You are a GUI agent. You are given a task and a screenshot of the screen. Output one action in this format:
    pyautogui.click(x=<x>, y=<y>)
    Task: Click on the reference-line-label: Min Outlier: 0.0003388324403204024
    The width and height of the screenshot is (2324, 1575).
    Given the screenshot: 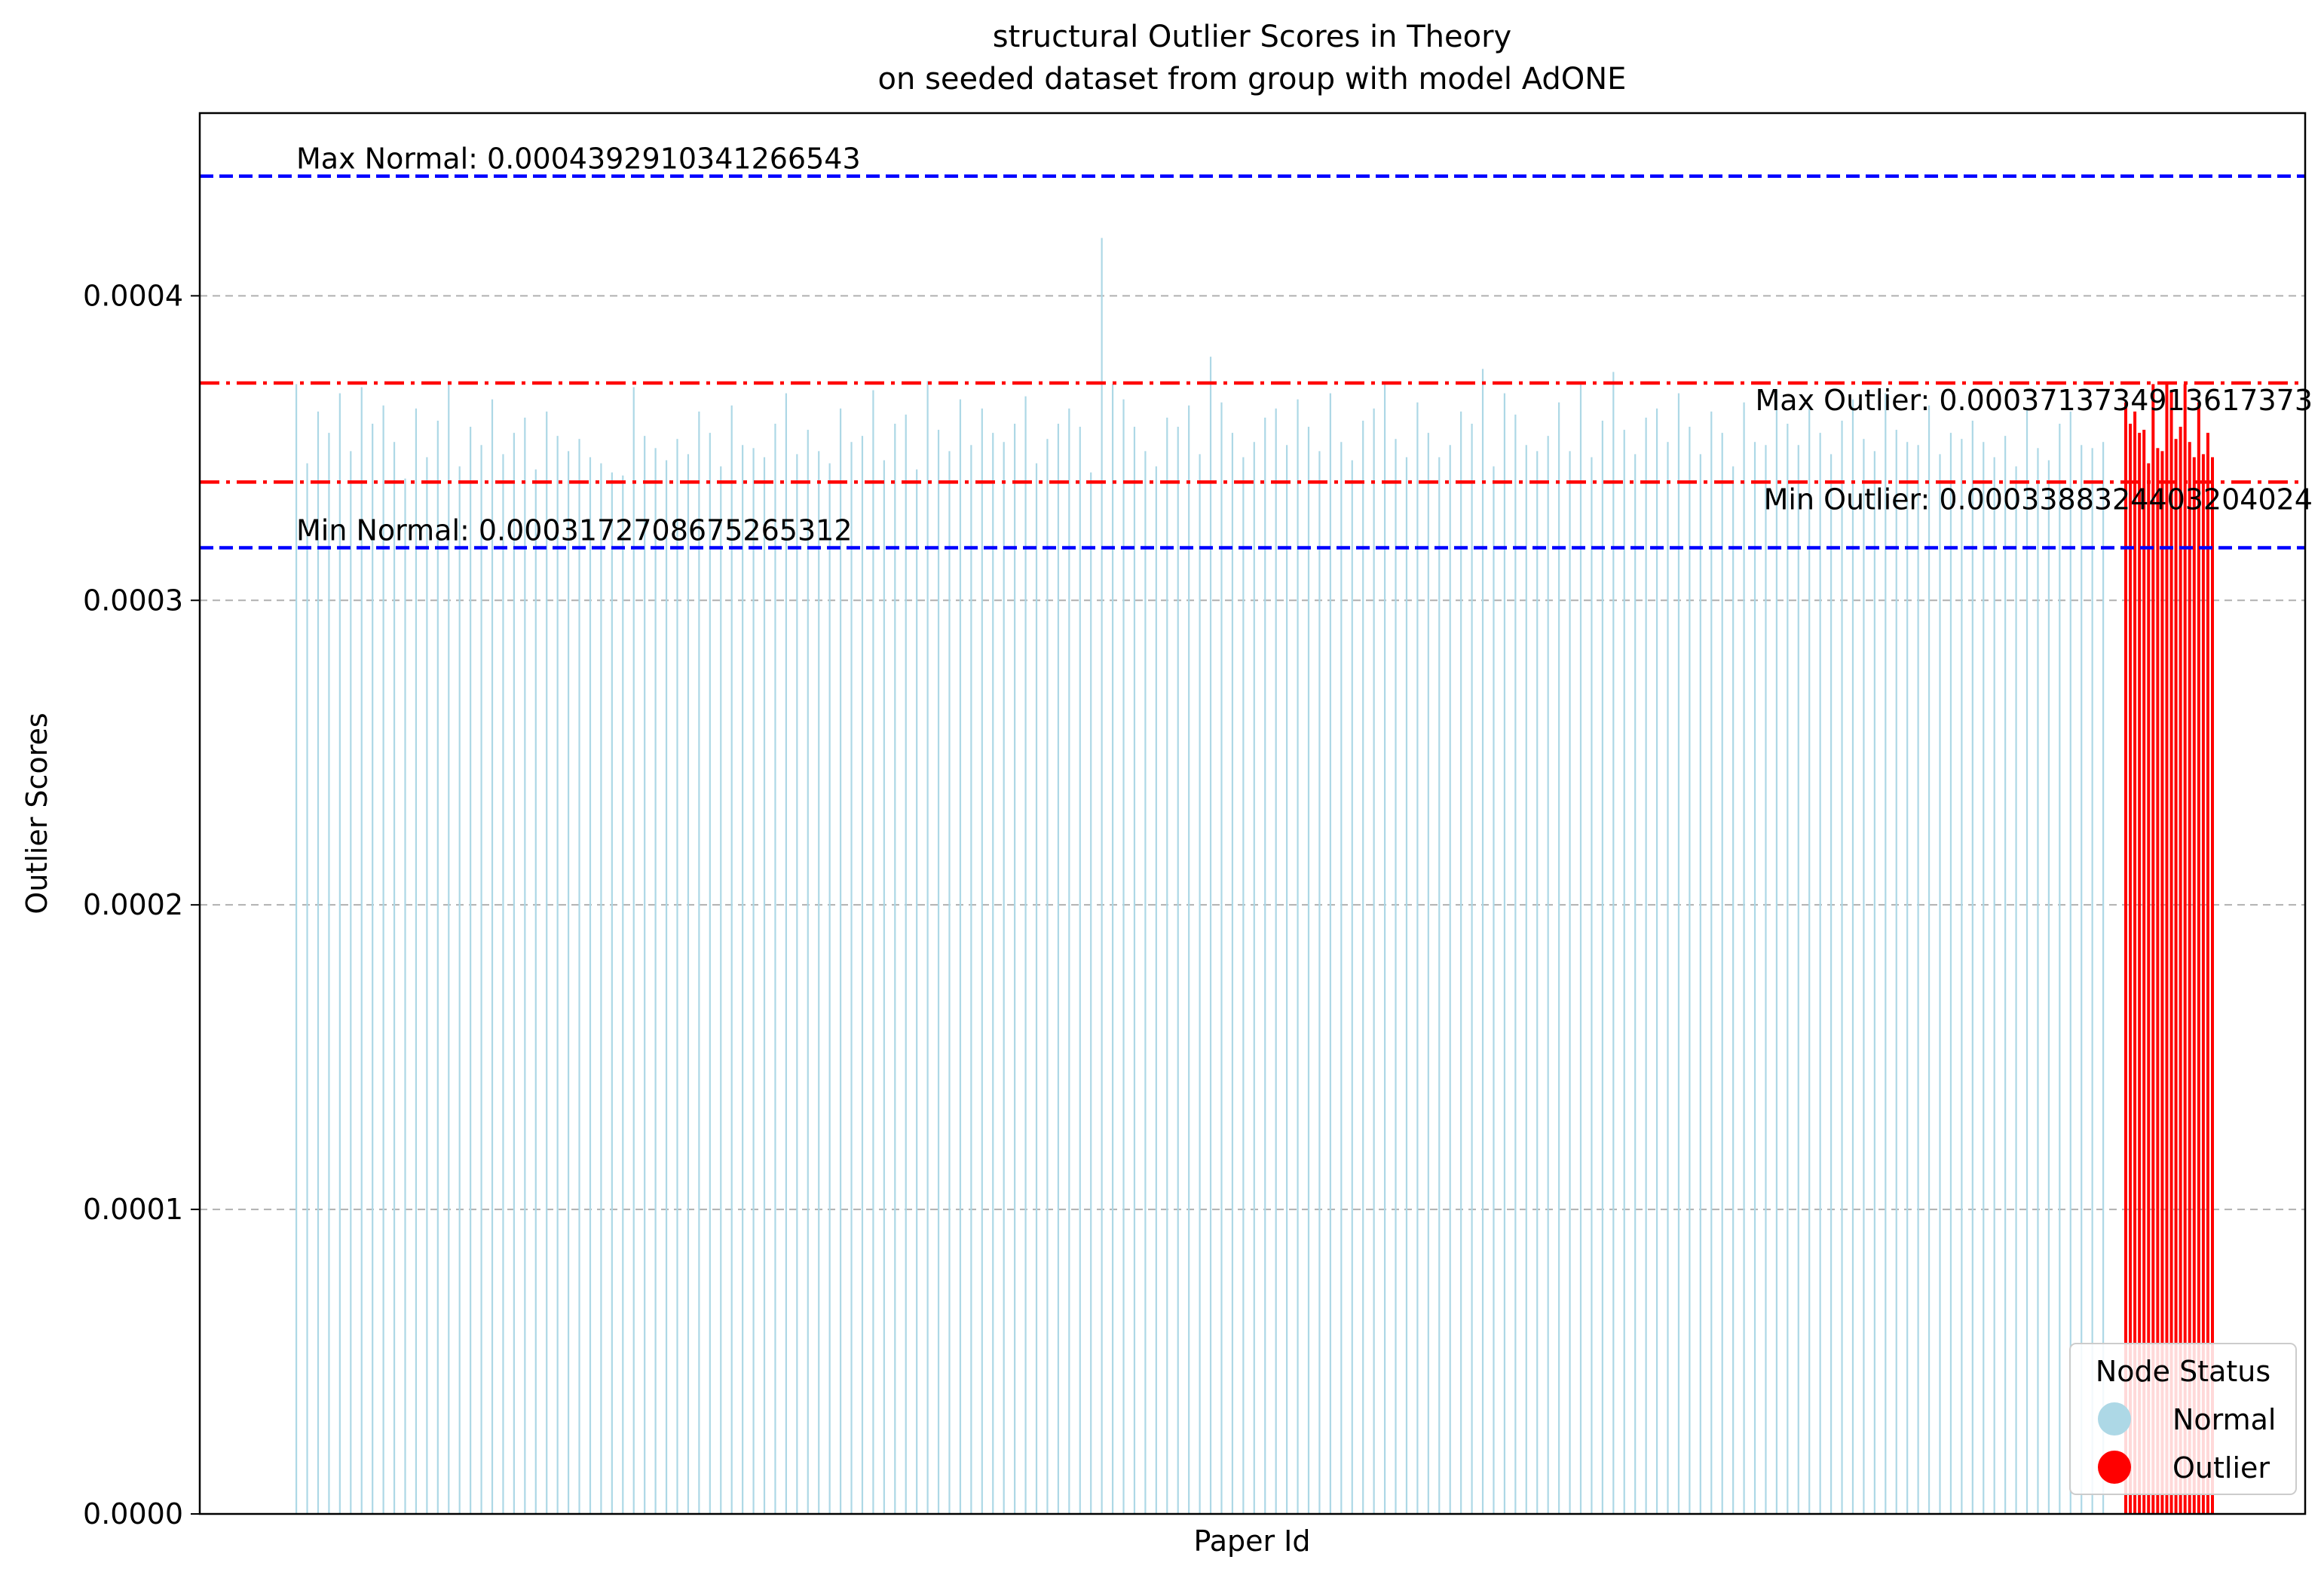 What is the action you would take?
    pyautogui.click(x=2039, y=500)
    